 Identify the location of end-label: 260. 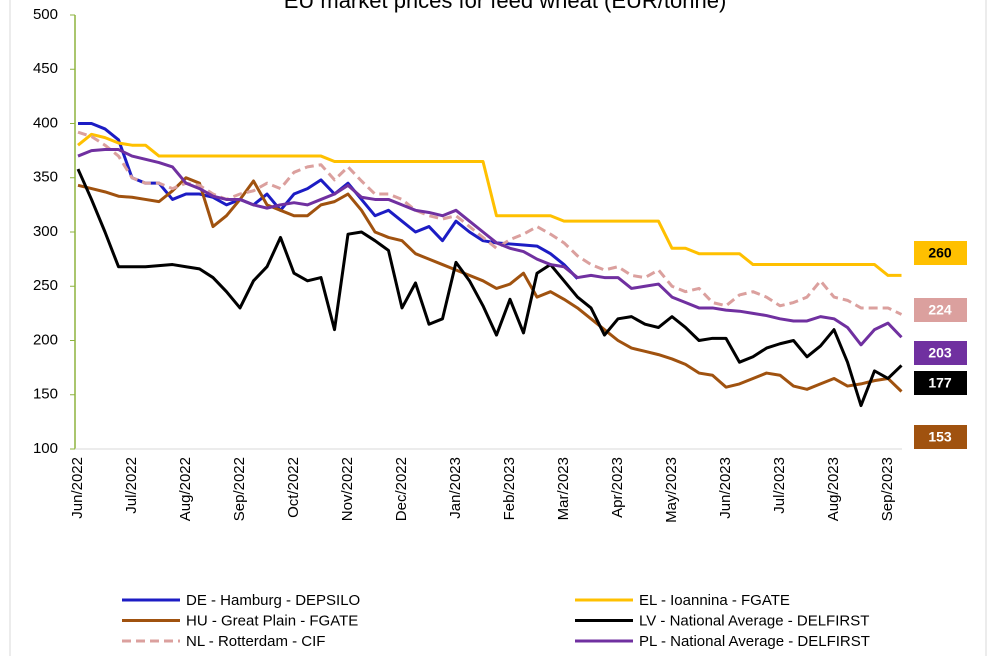
(940, 253).